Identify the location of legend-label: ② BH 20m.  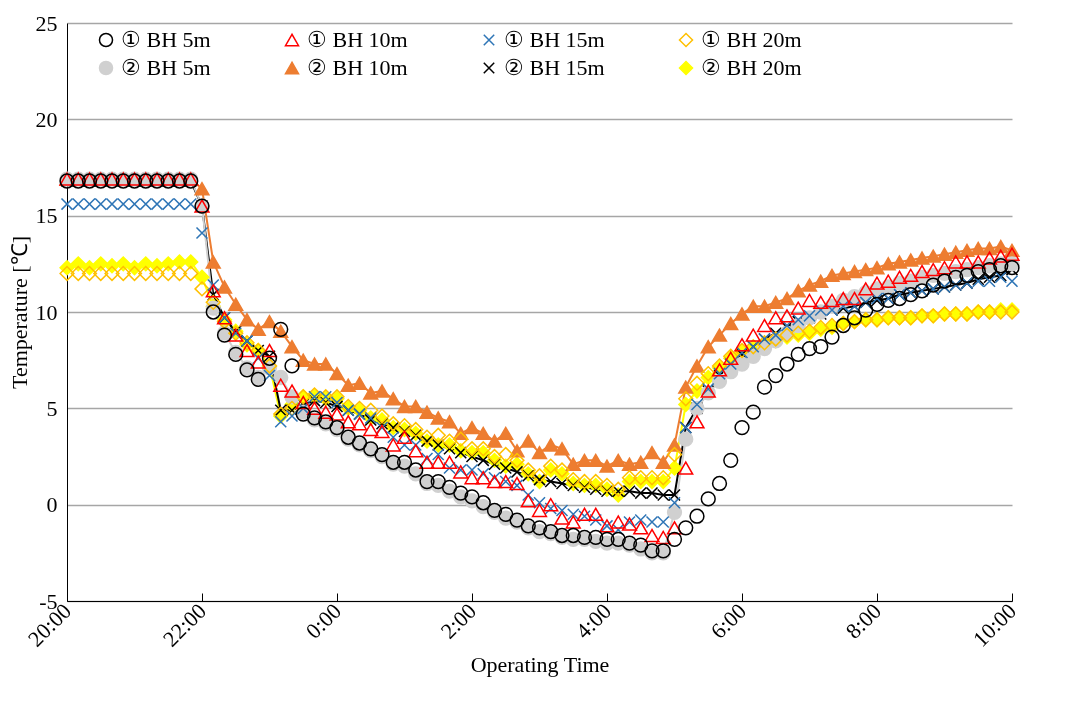
(751, 67).